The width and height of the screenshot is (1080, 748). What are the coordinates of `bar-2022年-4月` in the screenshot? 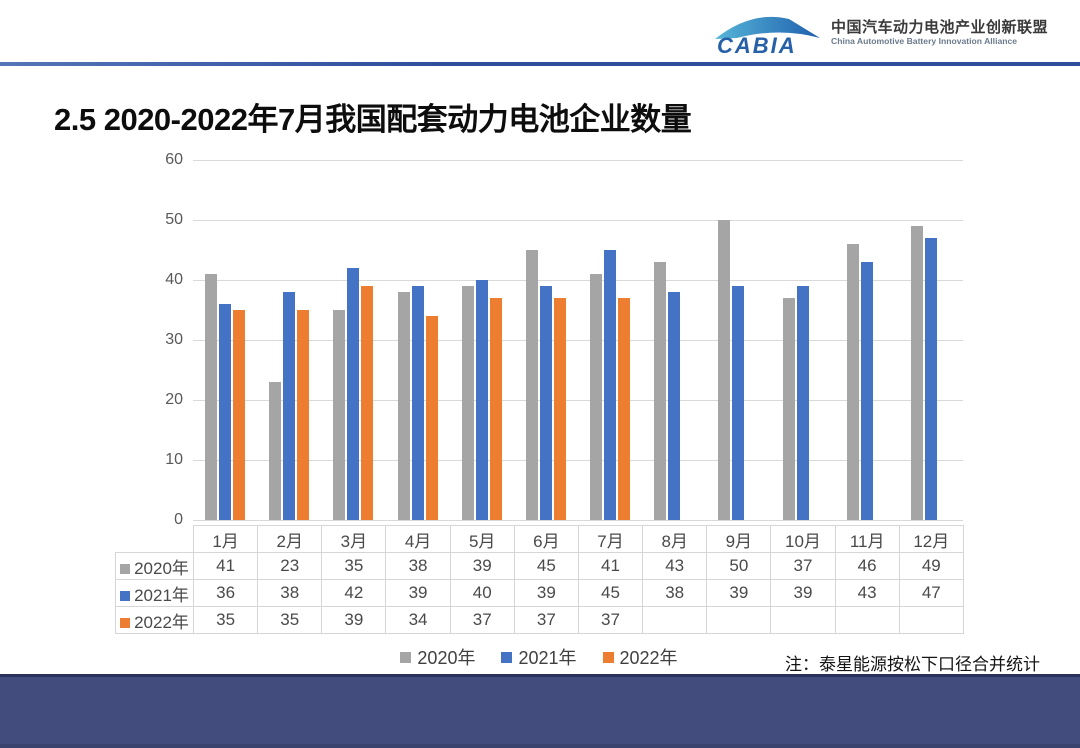 It's located at (431, 418).